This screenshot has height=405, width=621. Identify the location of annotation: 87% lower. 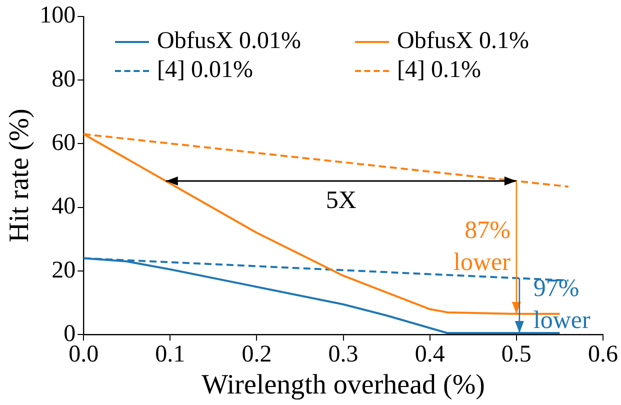
(483, 246).